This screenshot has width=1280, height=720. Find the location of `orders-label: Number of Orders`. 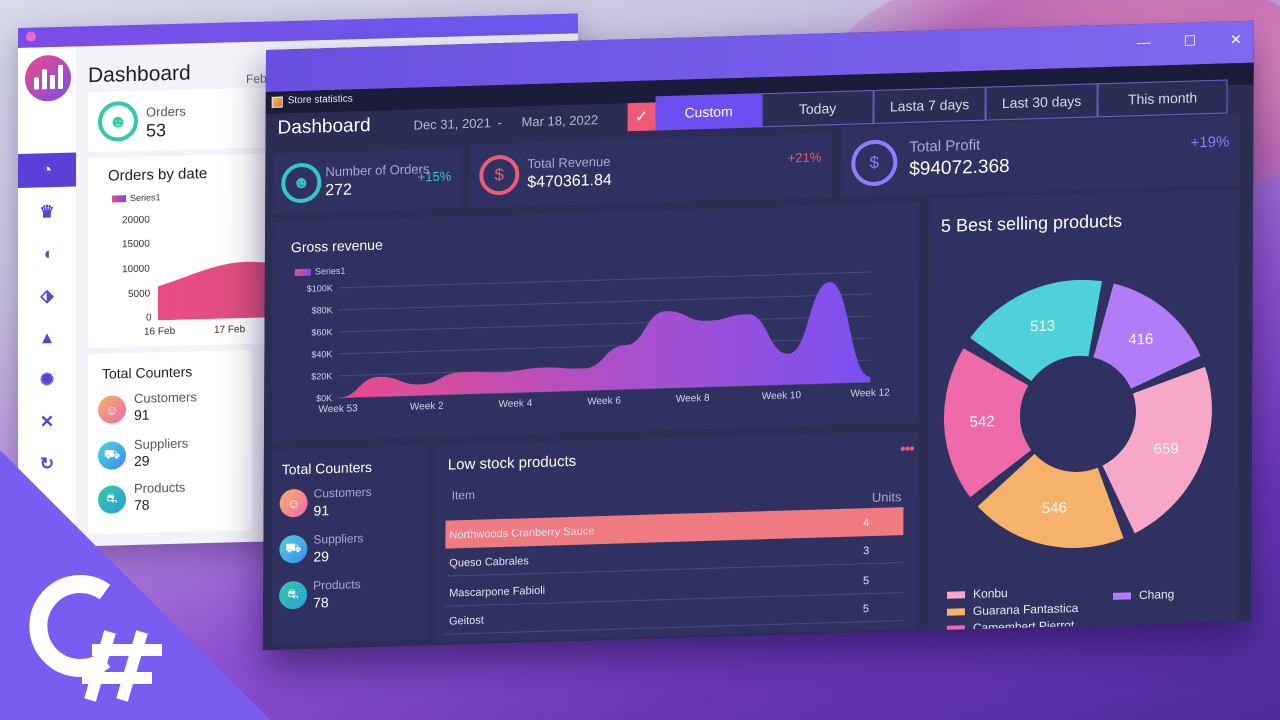

orders-label: Number of Orders is located at coordinates (377, 170).